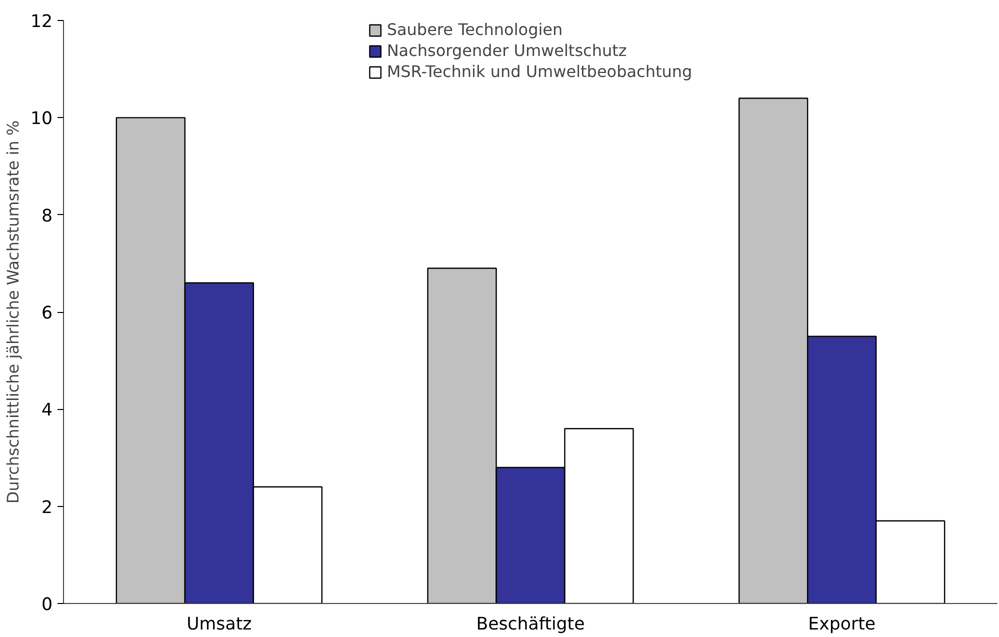 The height and width of the screenshot is (637, 999). What do you see at coordinates (47, 508) in the screenshot?
I see `y-tick-label: 2` at bounding box center [47, 508].